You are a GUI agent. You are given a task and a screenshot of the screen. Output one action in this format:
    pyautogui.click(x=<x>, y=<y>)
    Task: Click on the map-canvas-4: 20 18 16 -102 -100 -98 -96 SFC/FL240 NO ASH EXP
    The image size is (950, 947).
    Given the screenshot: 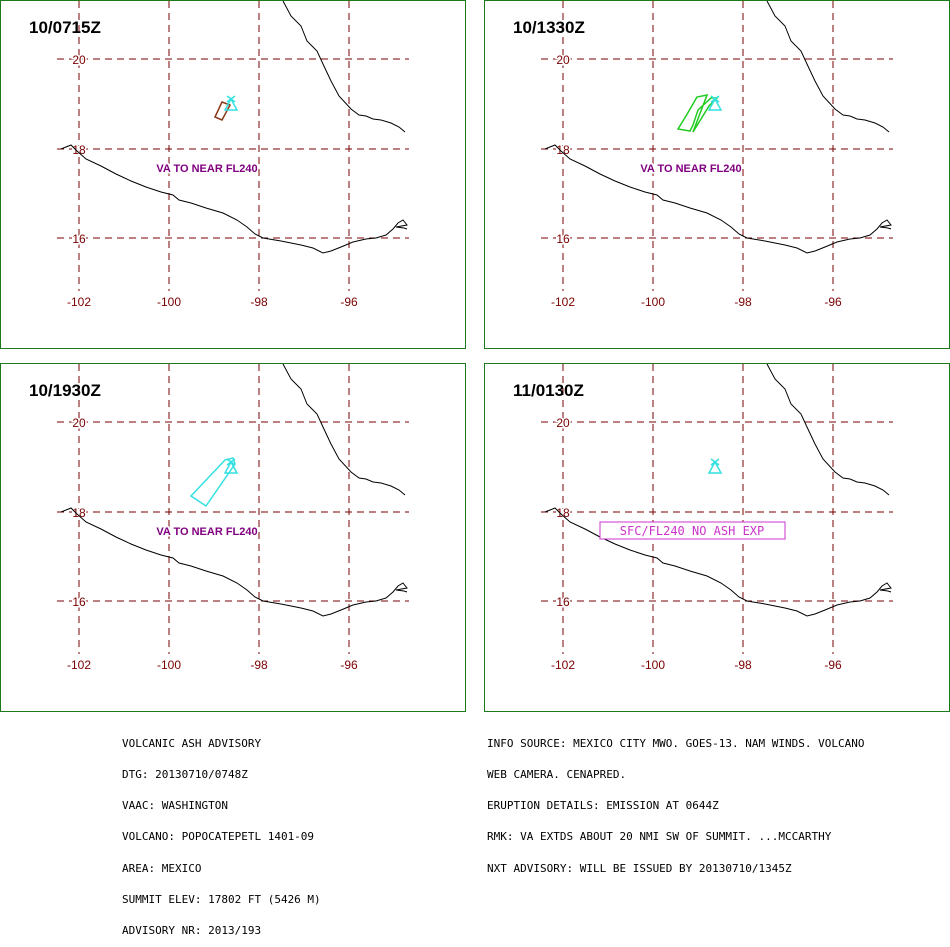 What is the action you would take?
    pyautogui.click(x=717, y=518)
    